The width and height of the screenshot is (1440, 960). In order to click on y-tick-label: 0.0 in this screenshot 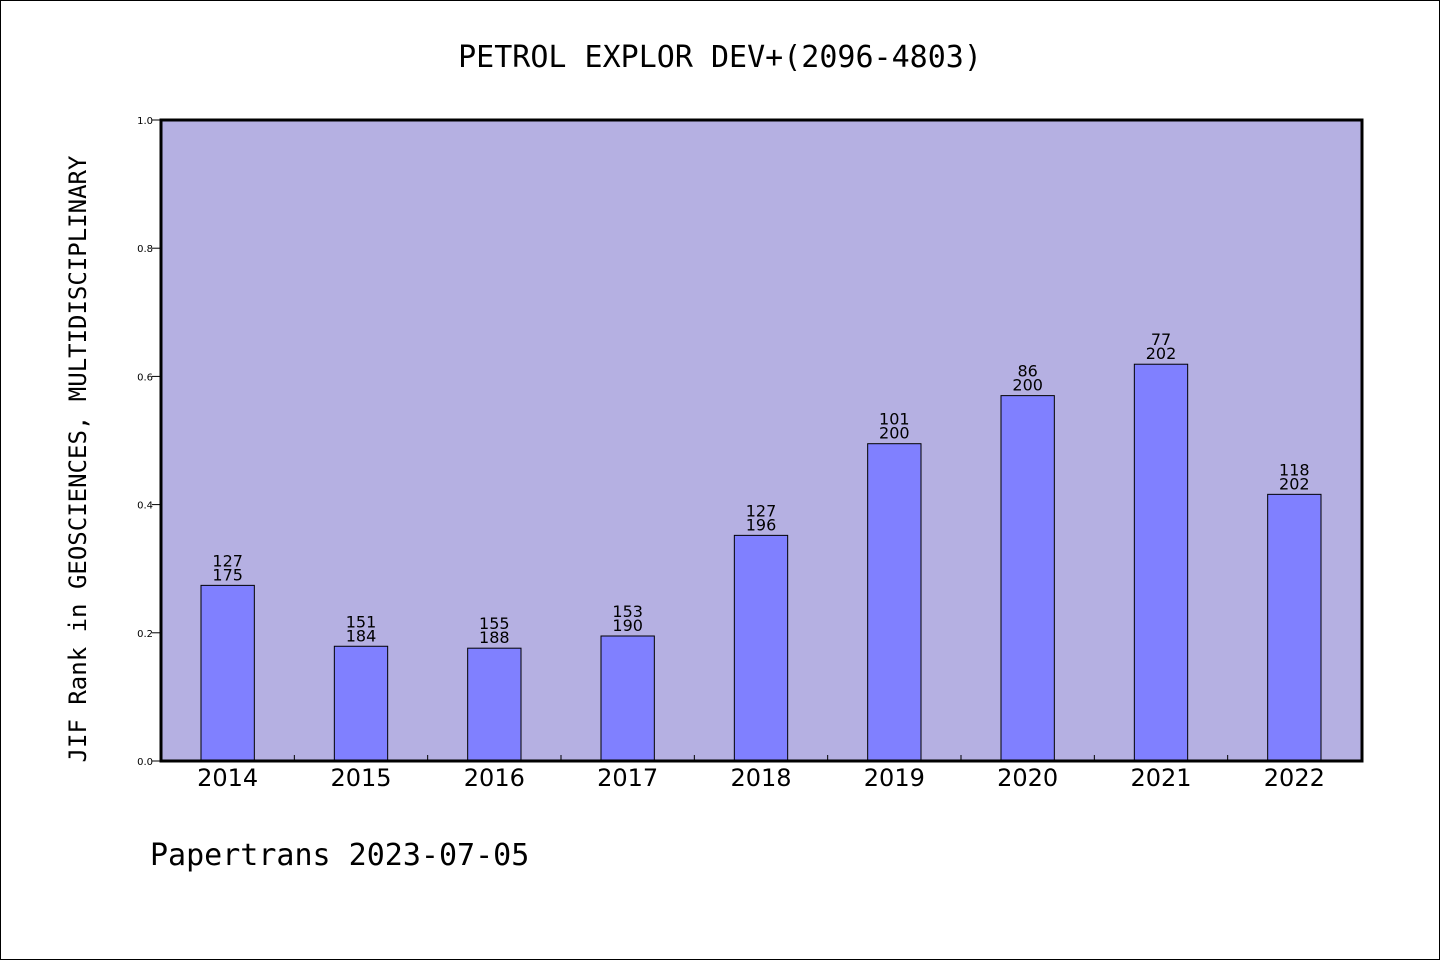, I will do `click(145, 762)`.